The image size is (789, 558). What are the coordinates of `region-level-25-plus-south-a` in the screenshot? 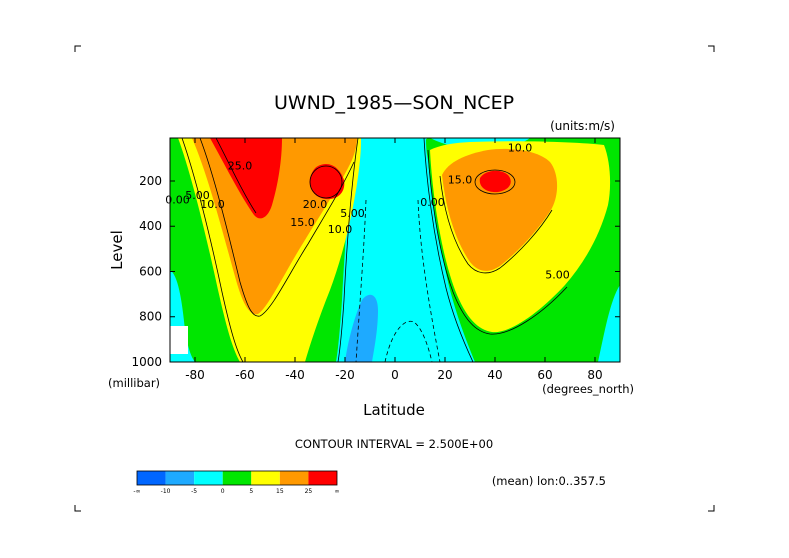 It's located at (246, 178).